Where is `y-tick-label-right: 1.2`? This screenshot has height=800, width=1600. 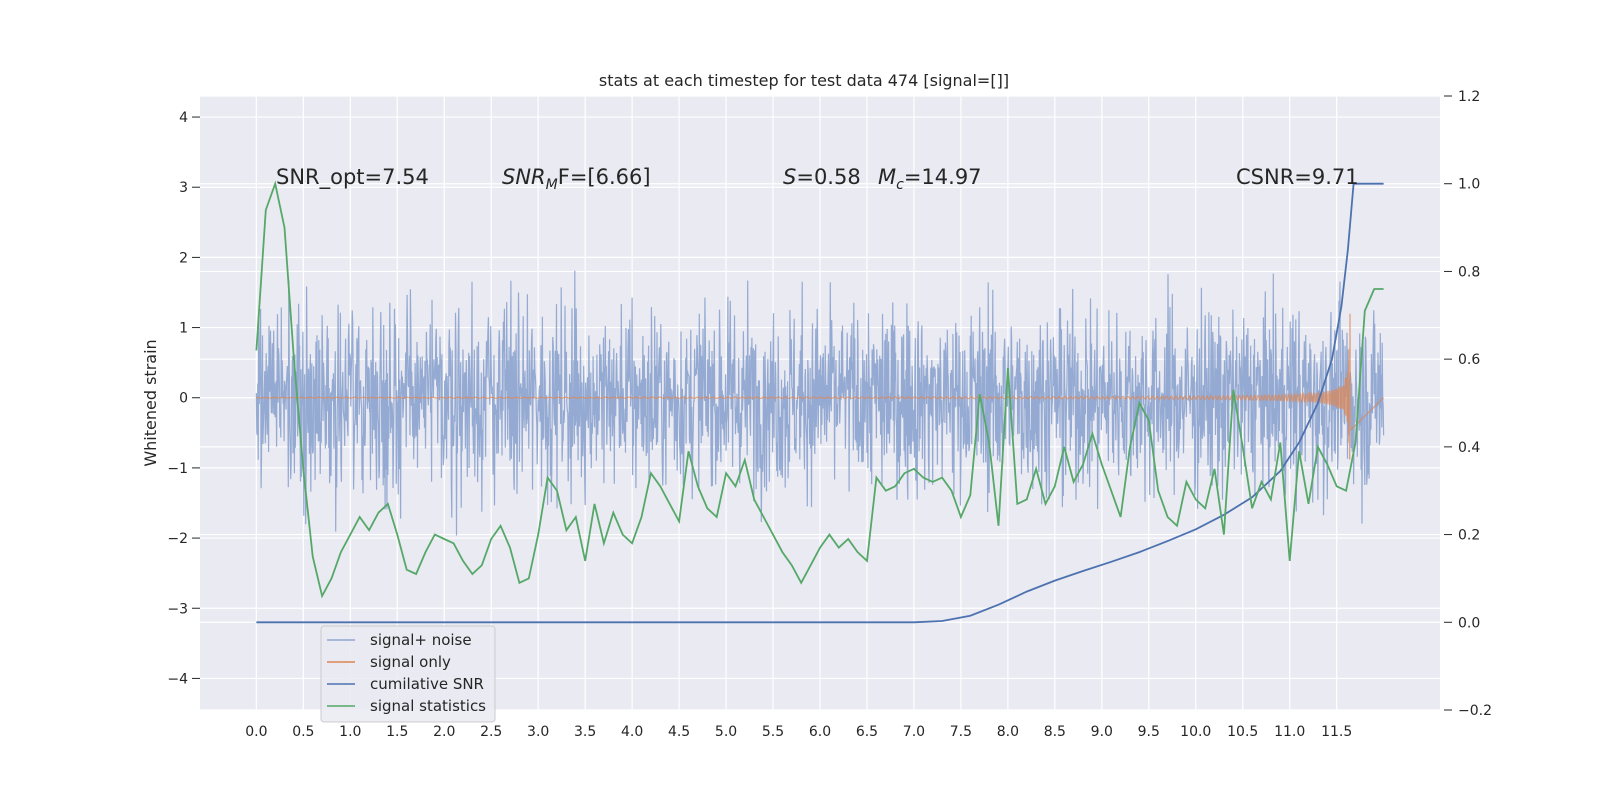 y-tick-label-right: 1.2 is located at coordinates (1469, 97).